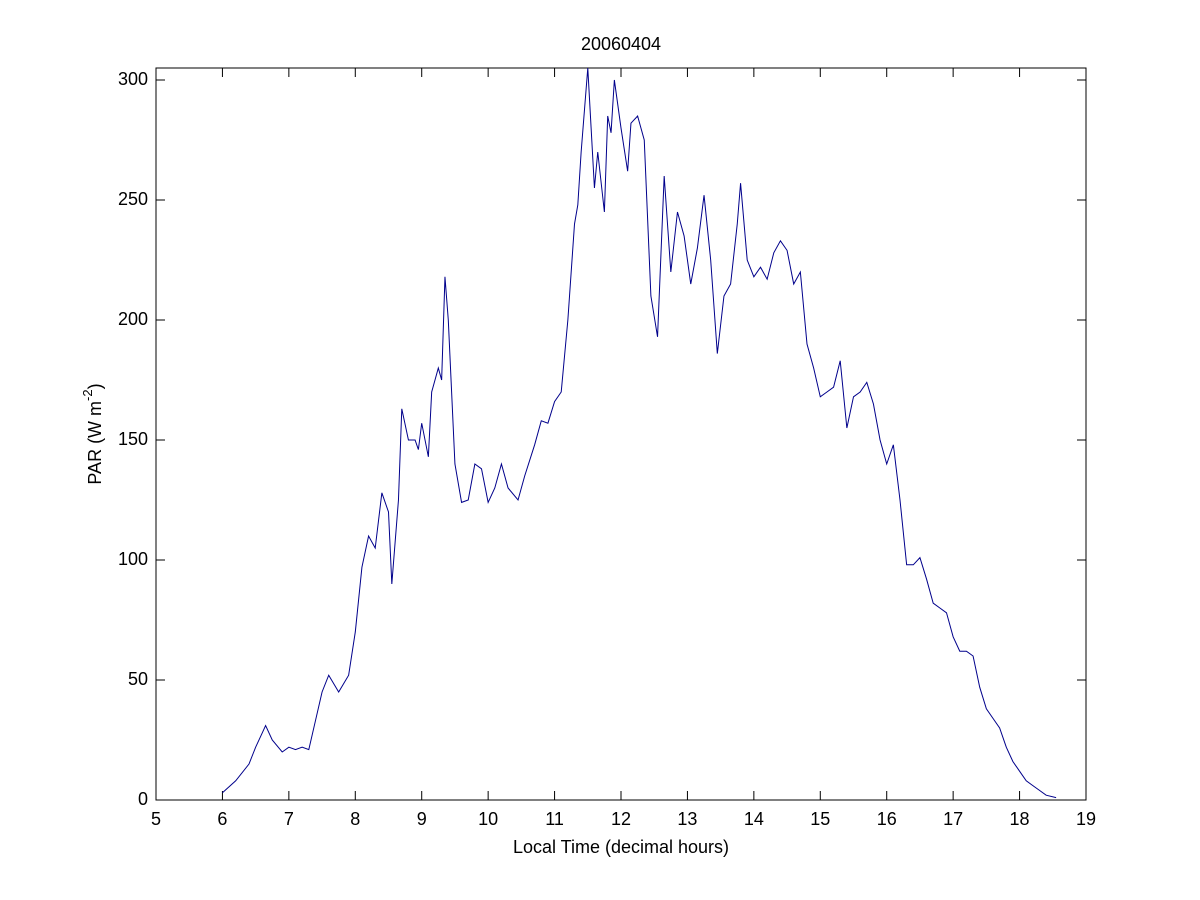 The width and height of the screenshot is (1200, 900). I want to click on x-tick-label: 19, so click(1086, 819).